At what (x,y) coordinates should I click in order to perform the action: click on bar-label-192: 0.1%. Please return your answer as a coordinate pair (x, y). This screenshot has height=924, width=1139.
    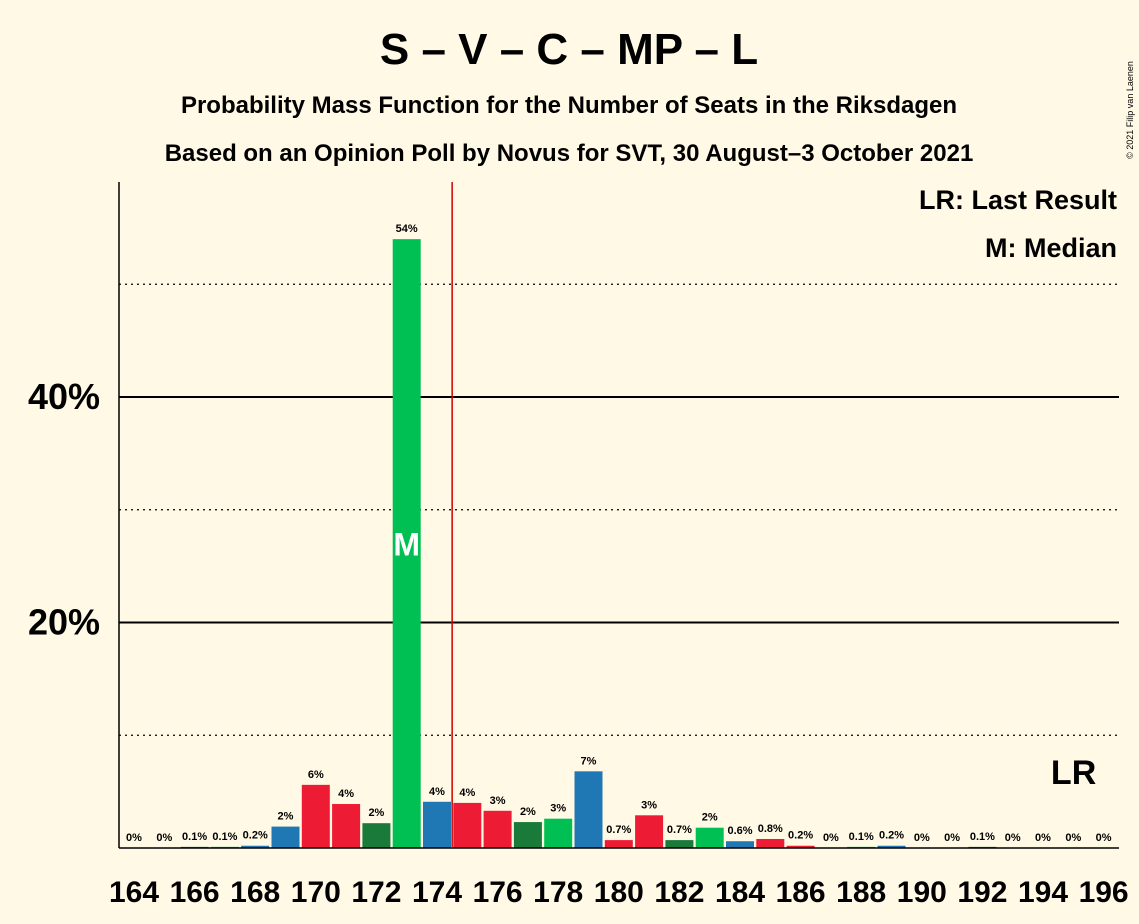
    Looking at the image, I should click on (982, 837).